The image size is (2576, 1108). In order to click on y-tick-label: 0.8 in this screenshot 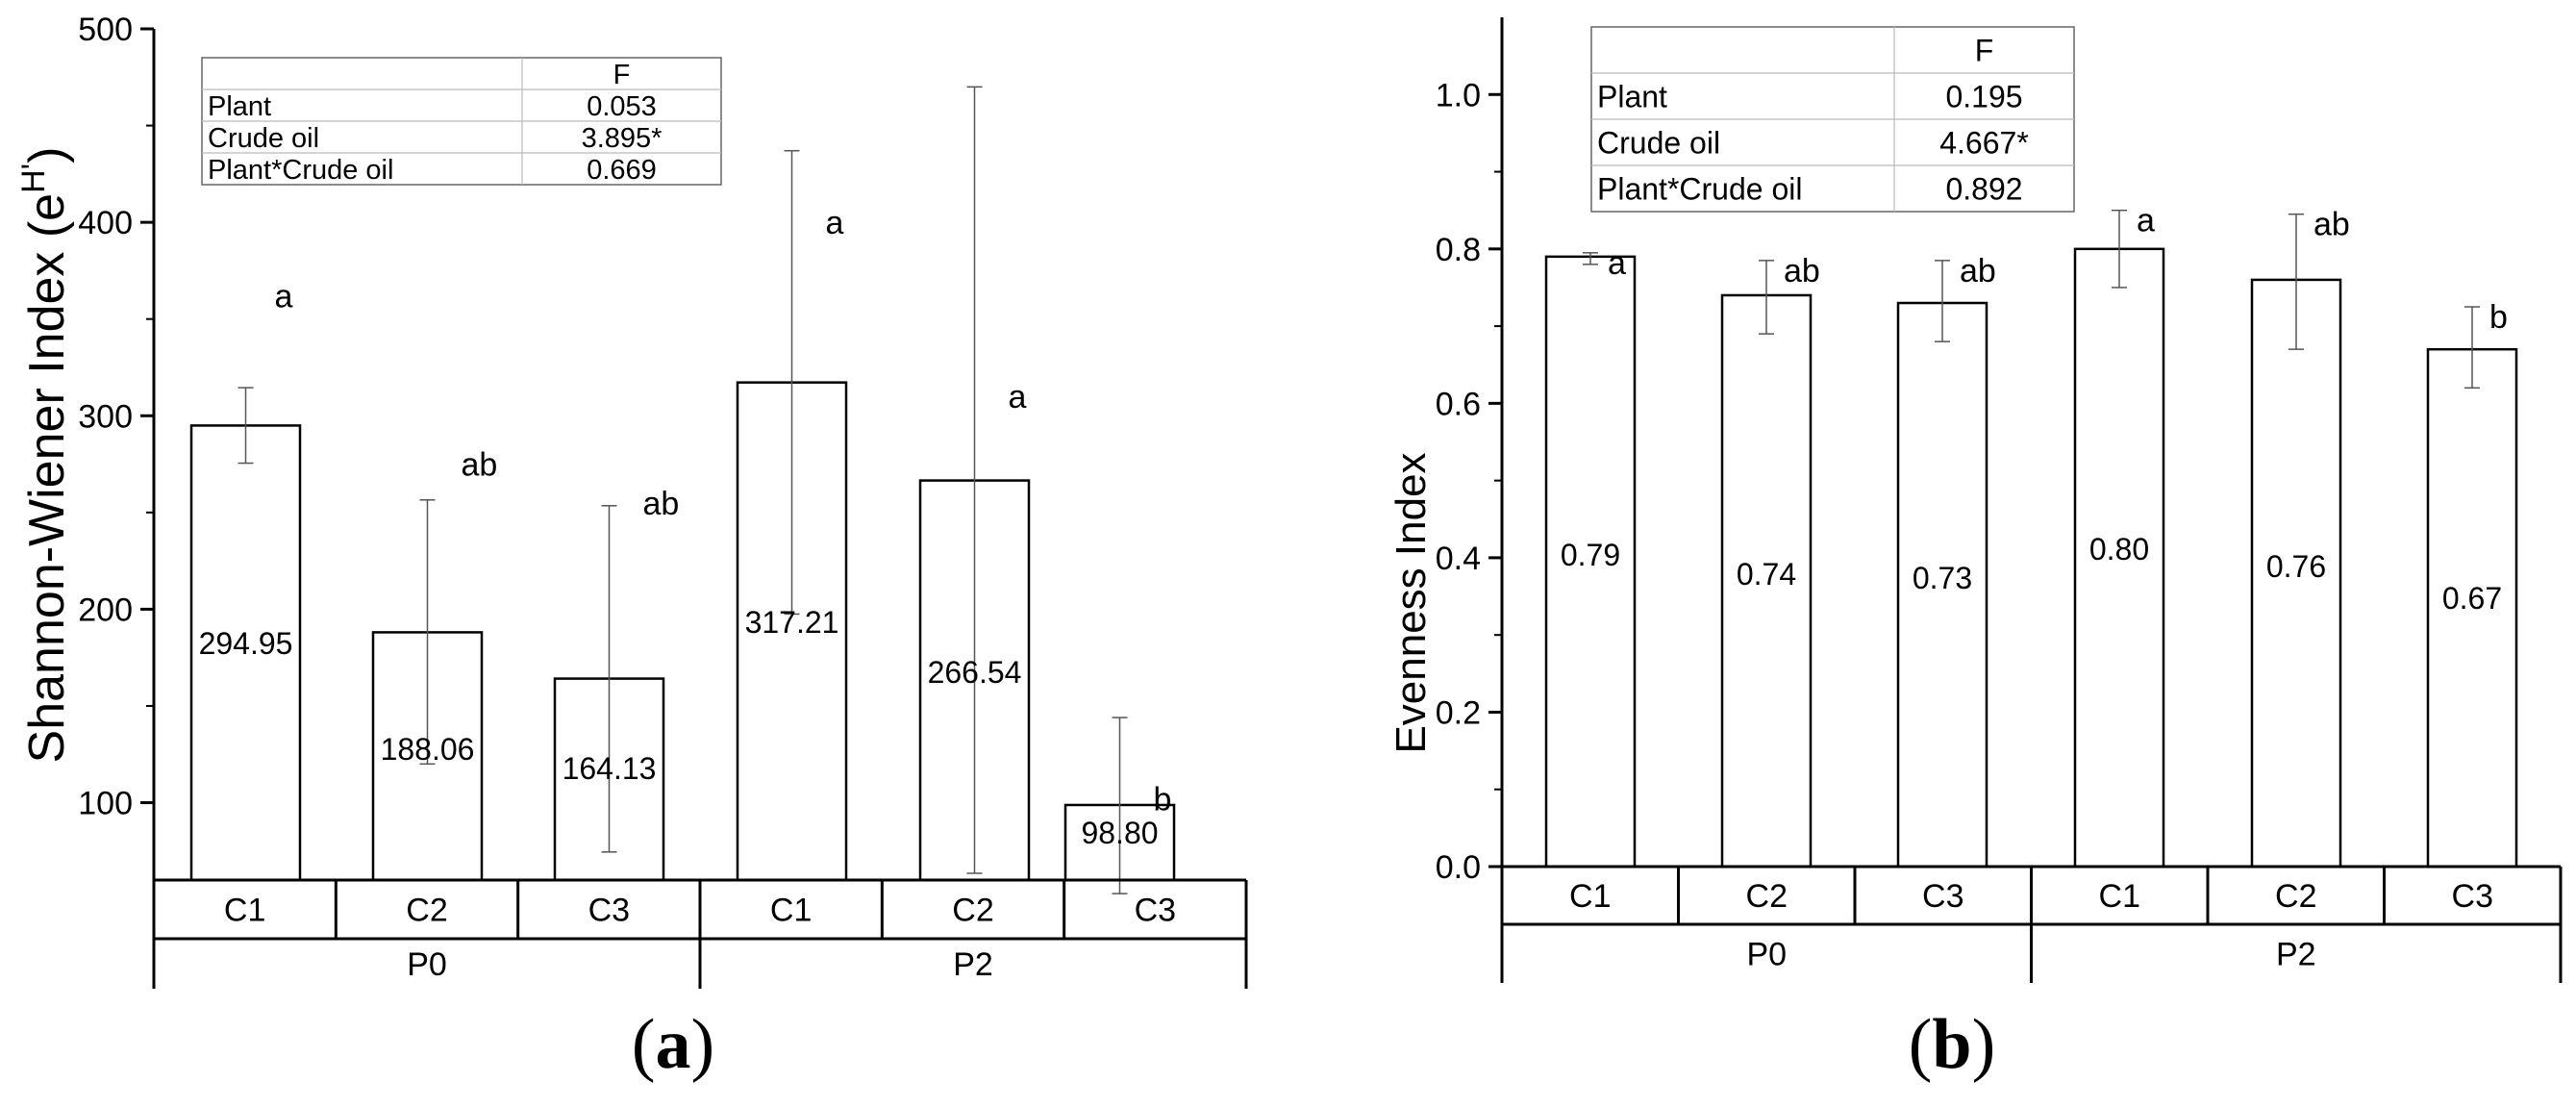, I will do `click(1458, 250)`.